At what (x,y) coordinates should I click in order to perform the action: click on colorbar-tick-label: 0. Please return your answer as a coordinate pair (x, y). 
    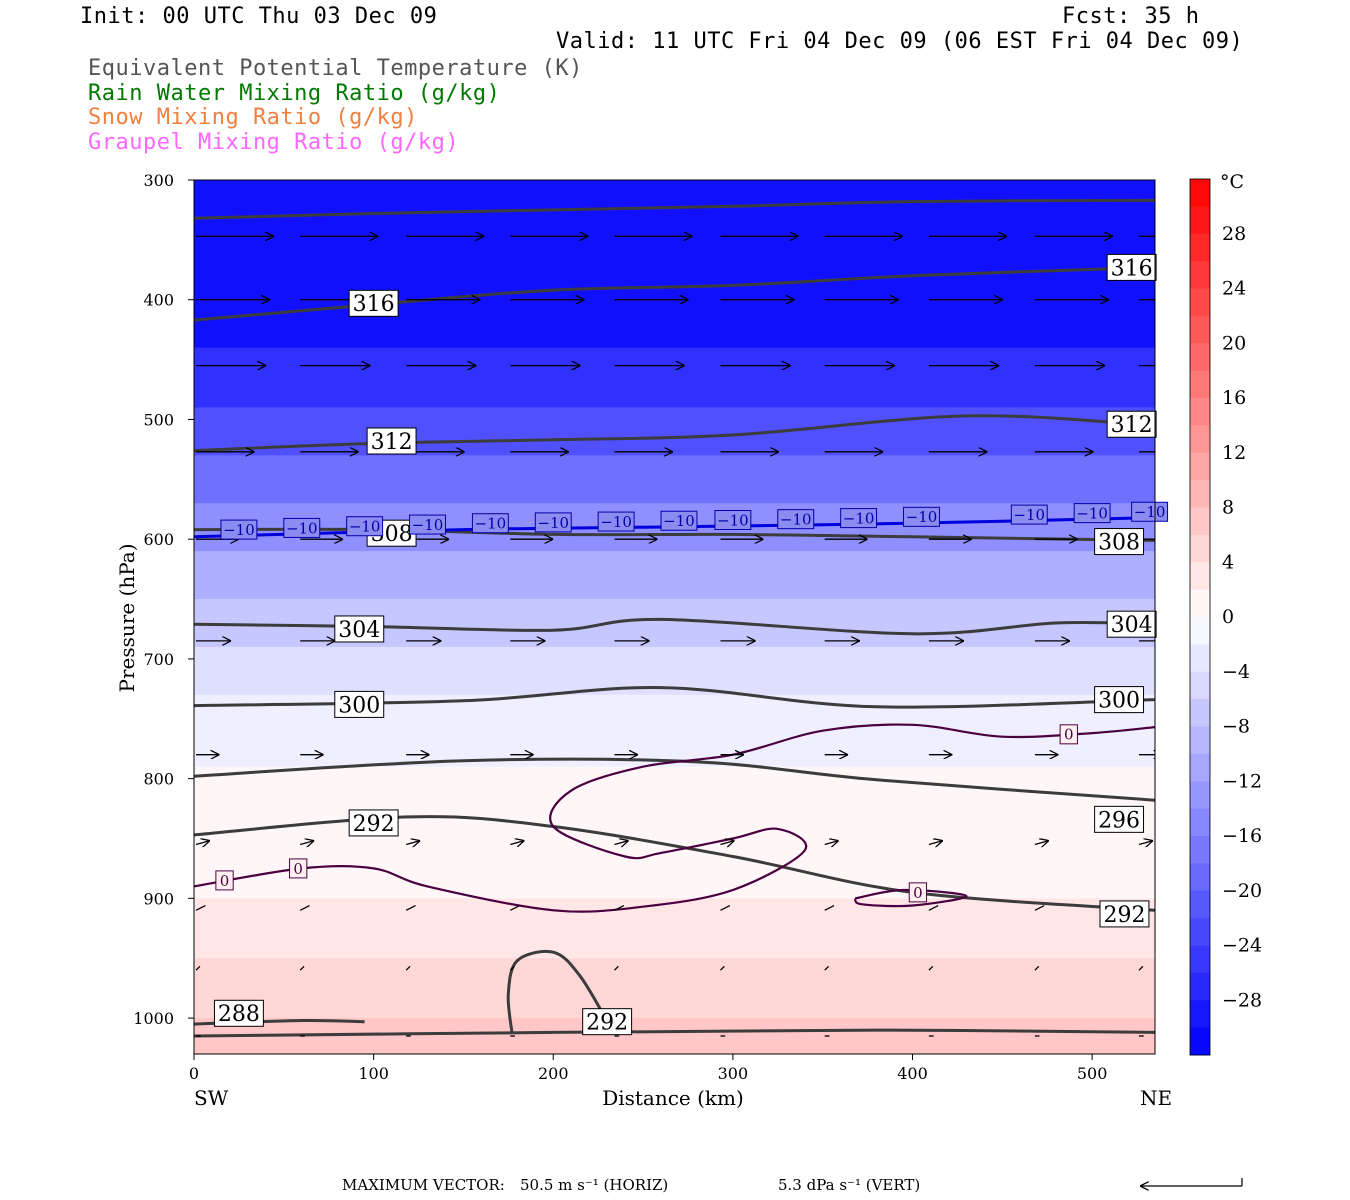
    Looking at the image, I should click on (1228, 617).